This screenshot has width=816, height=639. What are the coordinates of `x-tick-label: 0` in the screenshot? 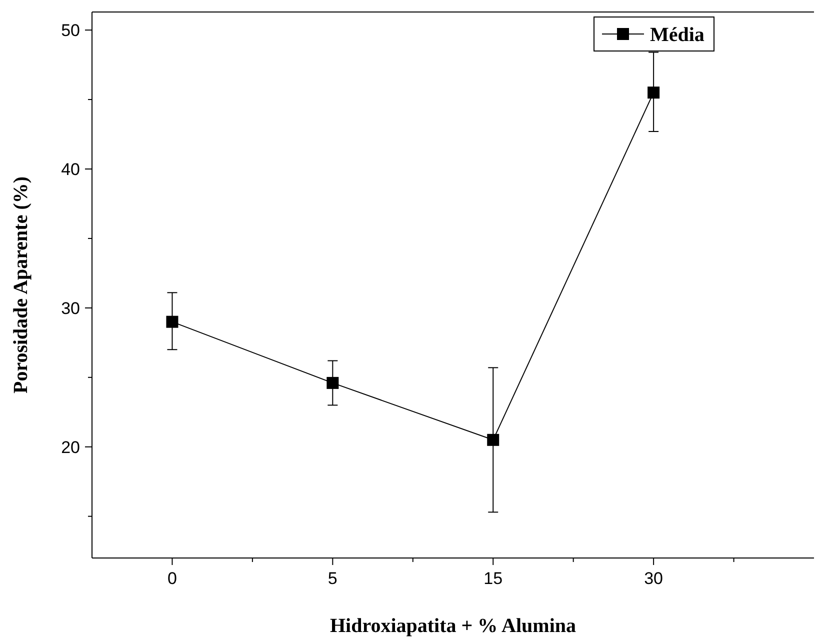 It's located at (172, 578).